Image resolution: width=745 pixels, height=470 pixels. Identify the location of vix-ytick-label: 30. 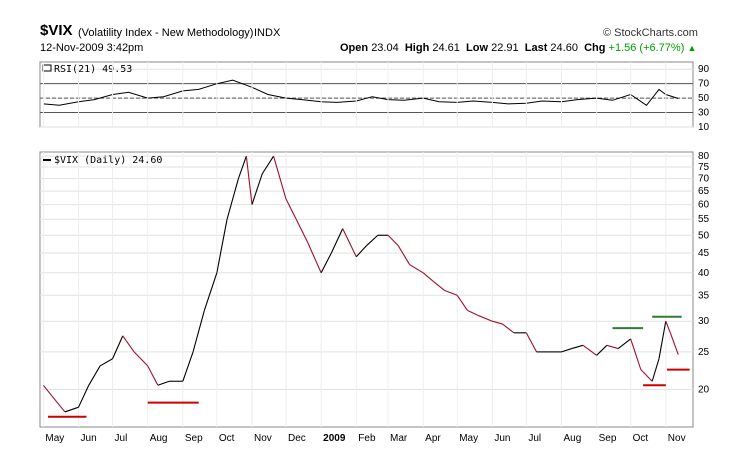
(704, 321).